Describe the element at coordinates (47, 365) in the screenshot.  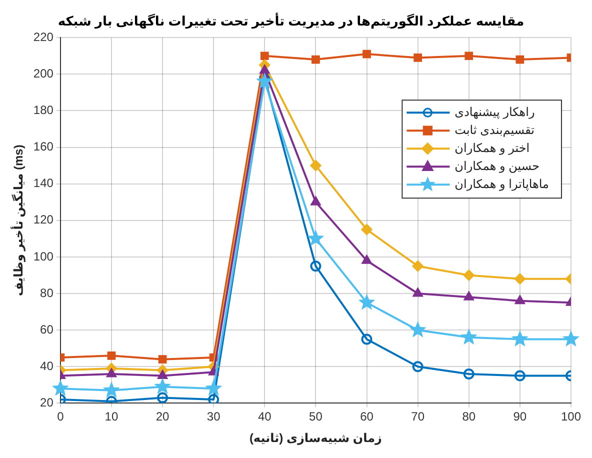
I see `y-tick-label: 40` at that location.